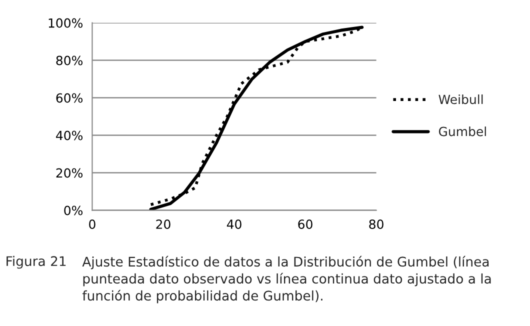 This screenshot has width=530, height=326. I want to click on x-tick-label: 0, so click(92, 224).